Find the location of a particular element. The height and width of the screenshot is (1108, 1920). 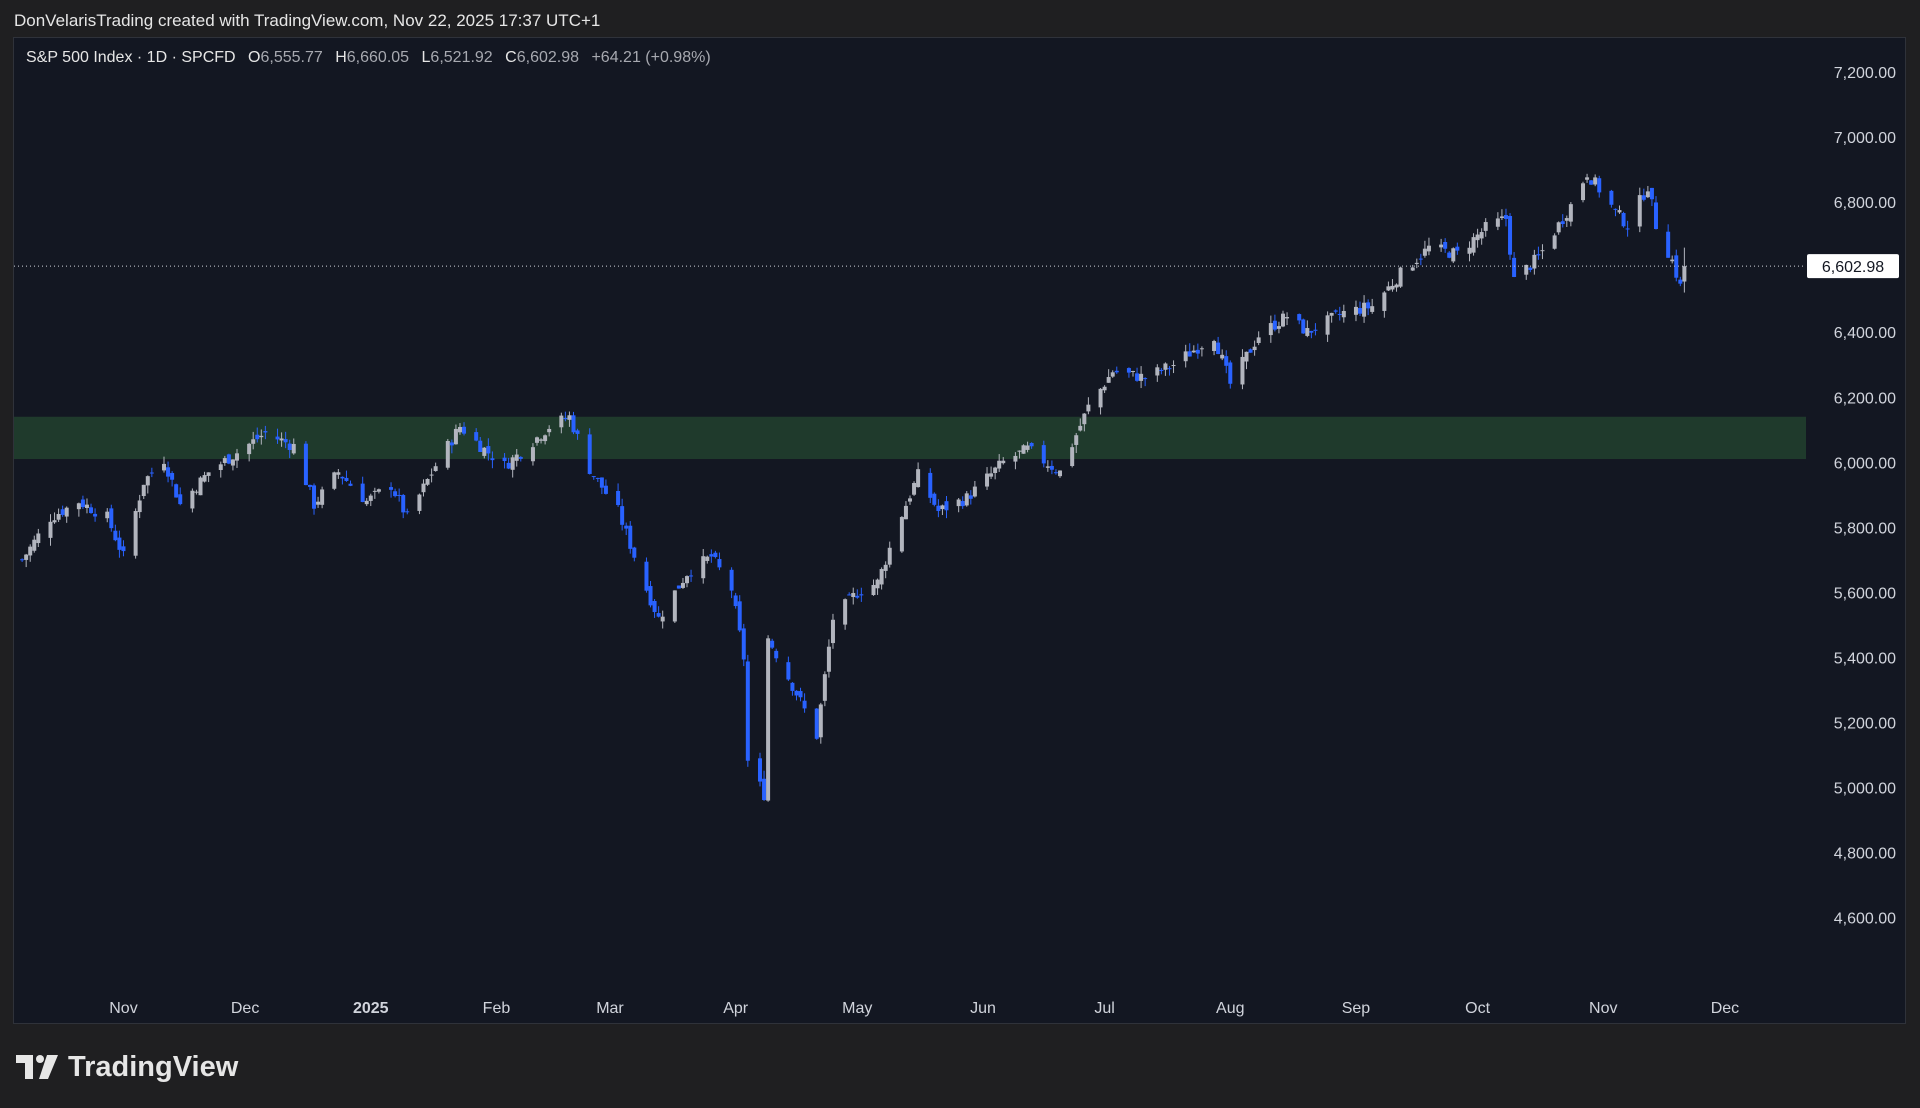

symbol-name: S&P 500 Index · 1D · SPCFD is located at coordinates (131, 57).